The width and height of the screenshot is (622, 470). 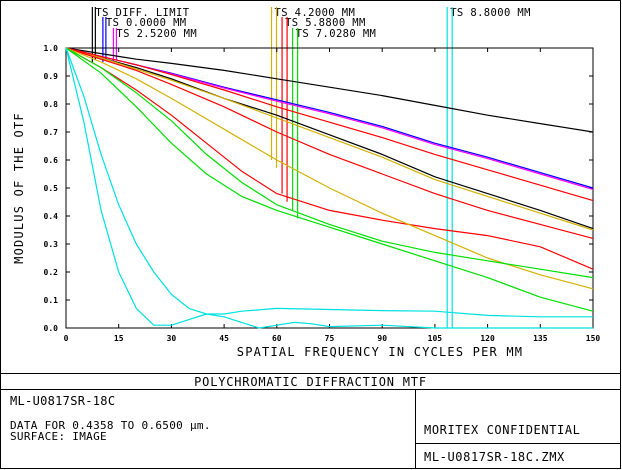 I want to click on x-tick-label: 15, so click(x=119, y=338).